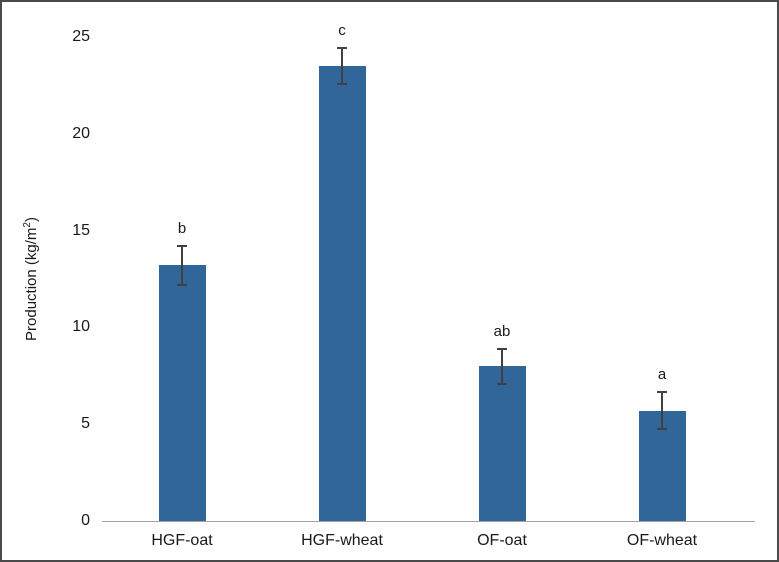  What do you see at coordinates (342, 540) in the screenshot?
I see `x-category-label: HGF-wheat` at bounding box center [342, 540].